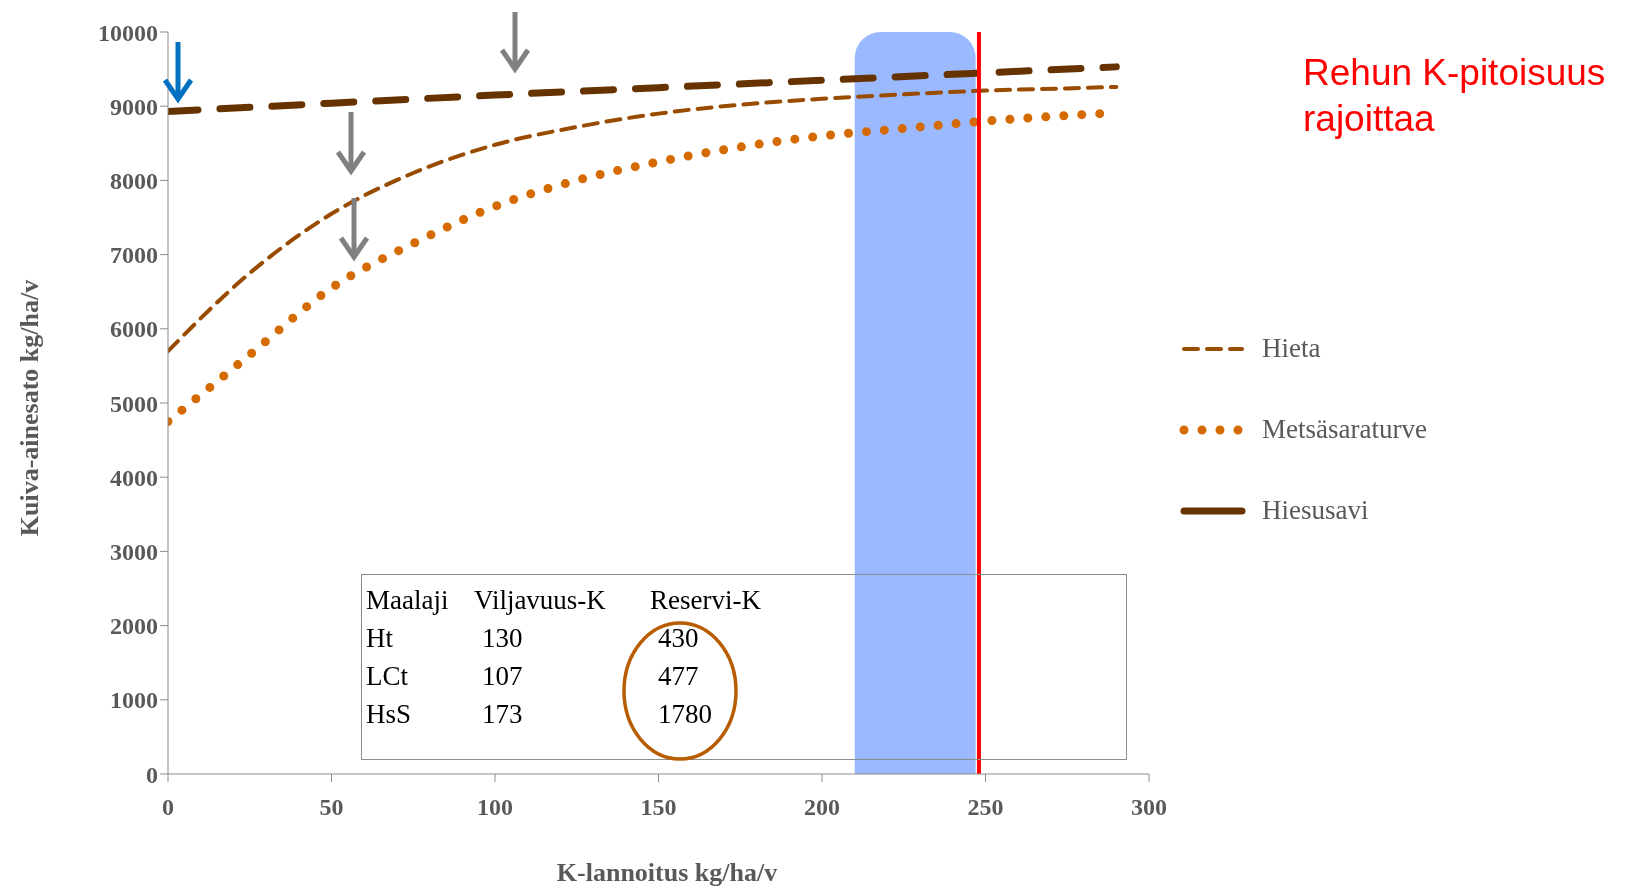 The image size is (1637, 886). I want to click on text: Ht 130 430, so click(532, 637).